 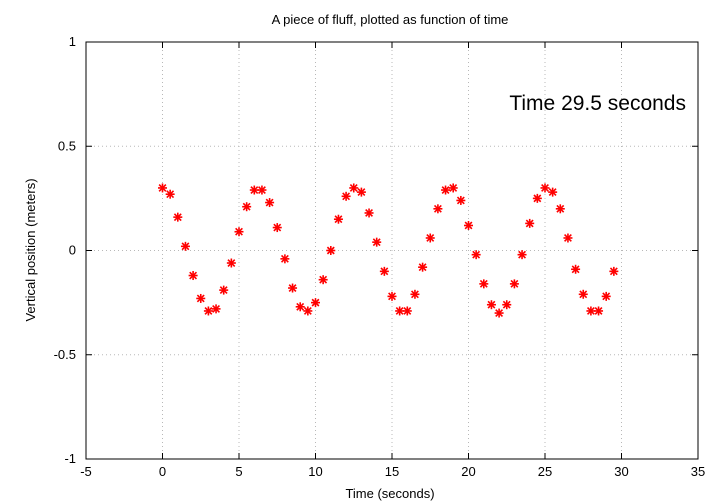 What do you see at coordinates (162, 471) in the screenshot?
I see `x-tick-label: 0` at bounding box center [162, 471].